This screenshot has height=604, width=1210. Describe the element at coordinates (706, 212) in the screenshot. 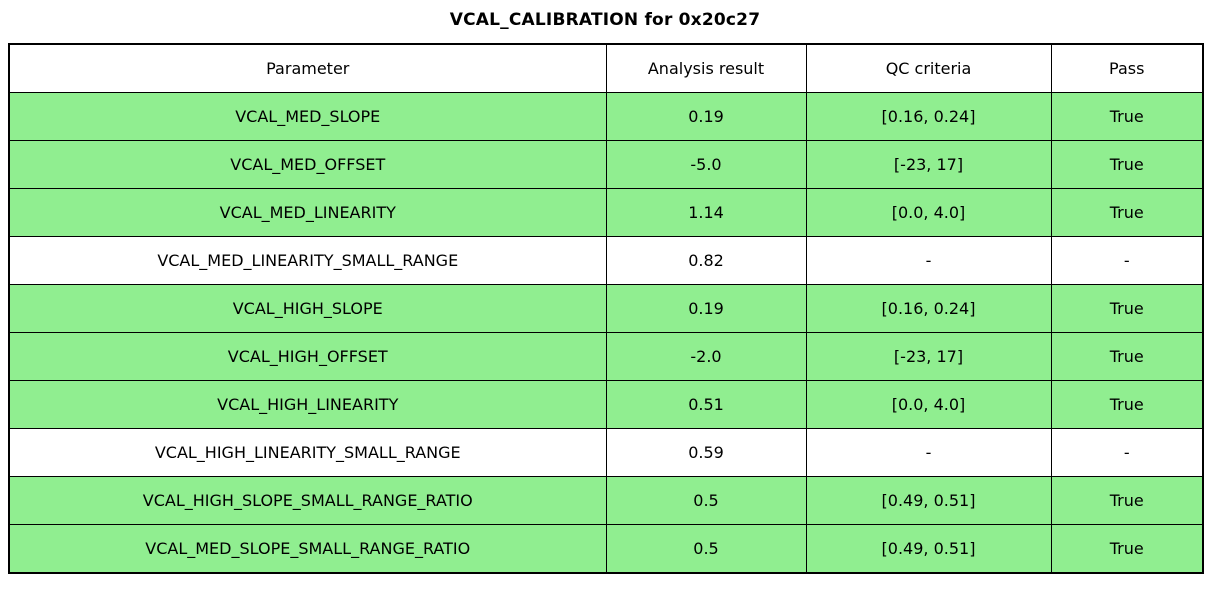

I see `cell-analysis-result: 1.14` at that location.